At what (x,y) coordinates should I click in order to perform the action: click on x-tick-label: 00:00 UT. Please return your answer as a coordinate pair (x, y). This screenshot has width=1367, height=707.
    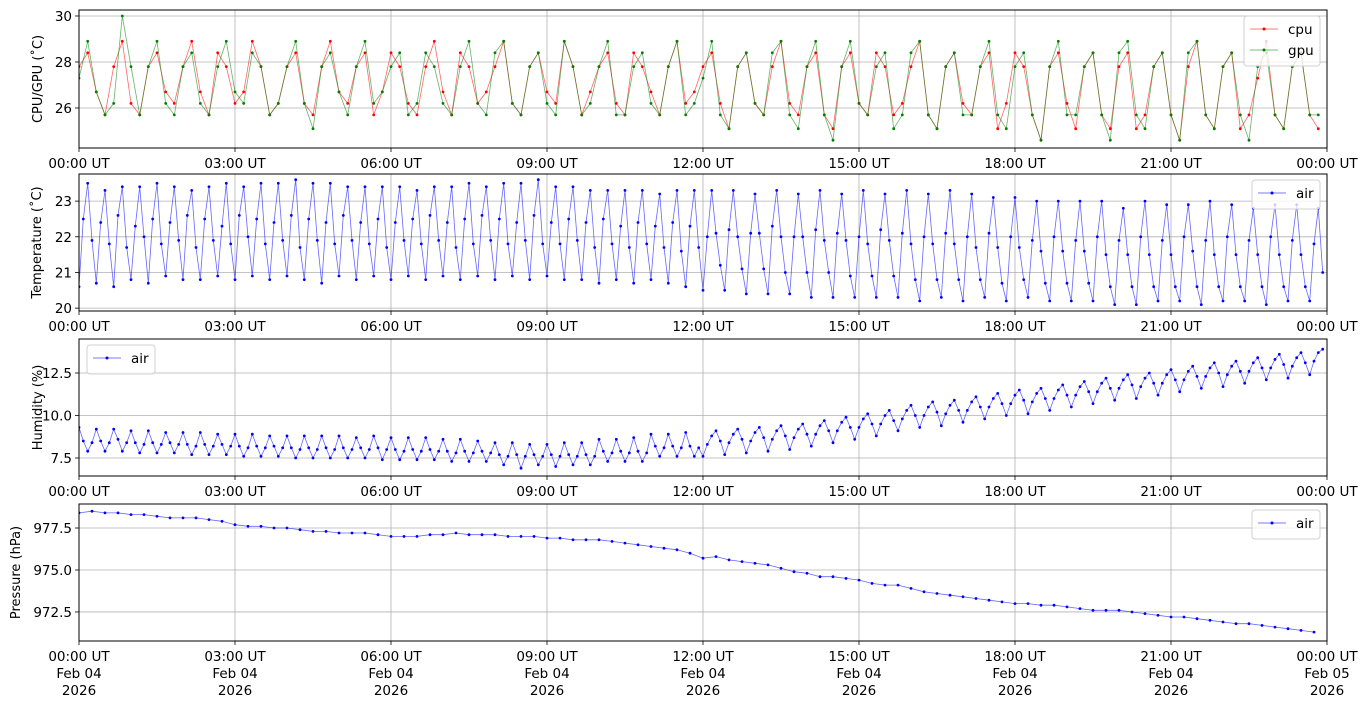
    Looking at the image, I should click on (1327, 492).